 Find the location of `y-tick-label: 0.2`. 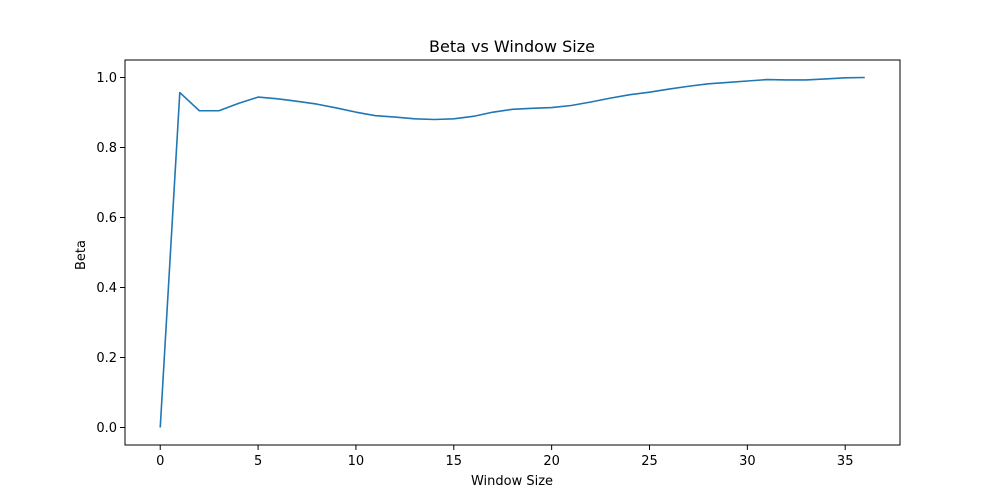

y-tick-label: 0.2 is located at coordinates (106, 358).